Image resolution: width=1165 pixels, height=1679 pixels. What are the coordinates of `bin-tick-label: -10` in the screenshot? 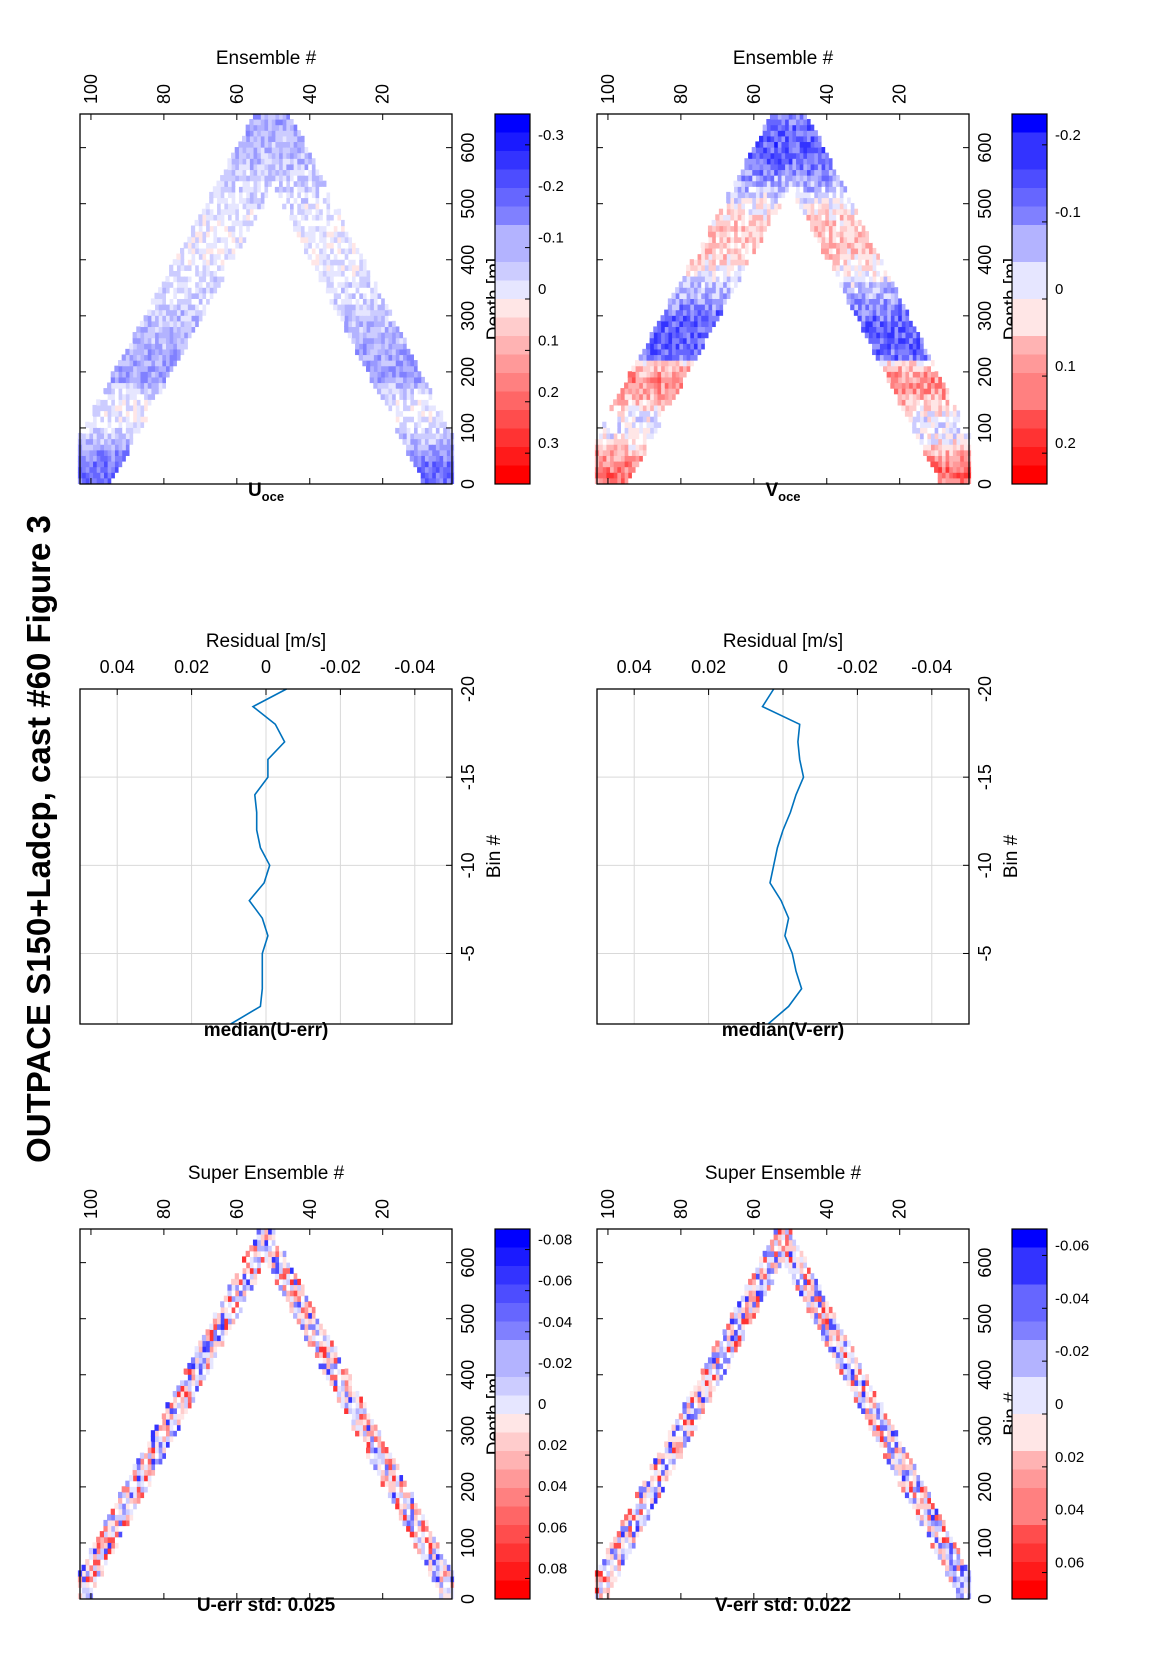 It's located at (468, 865).